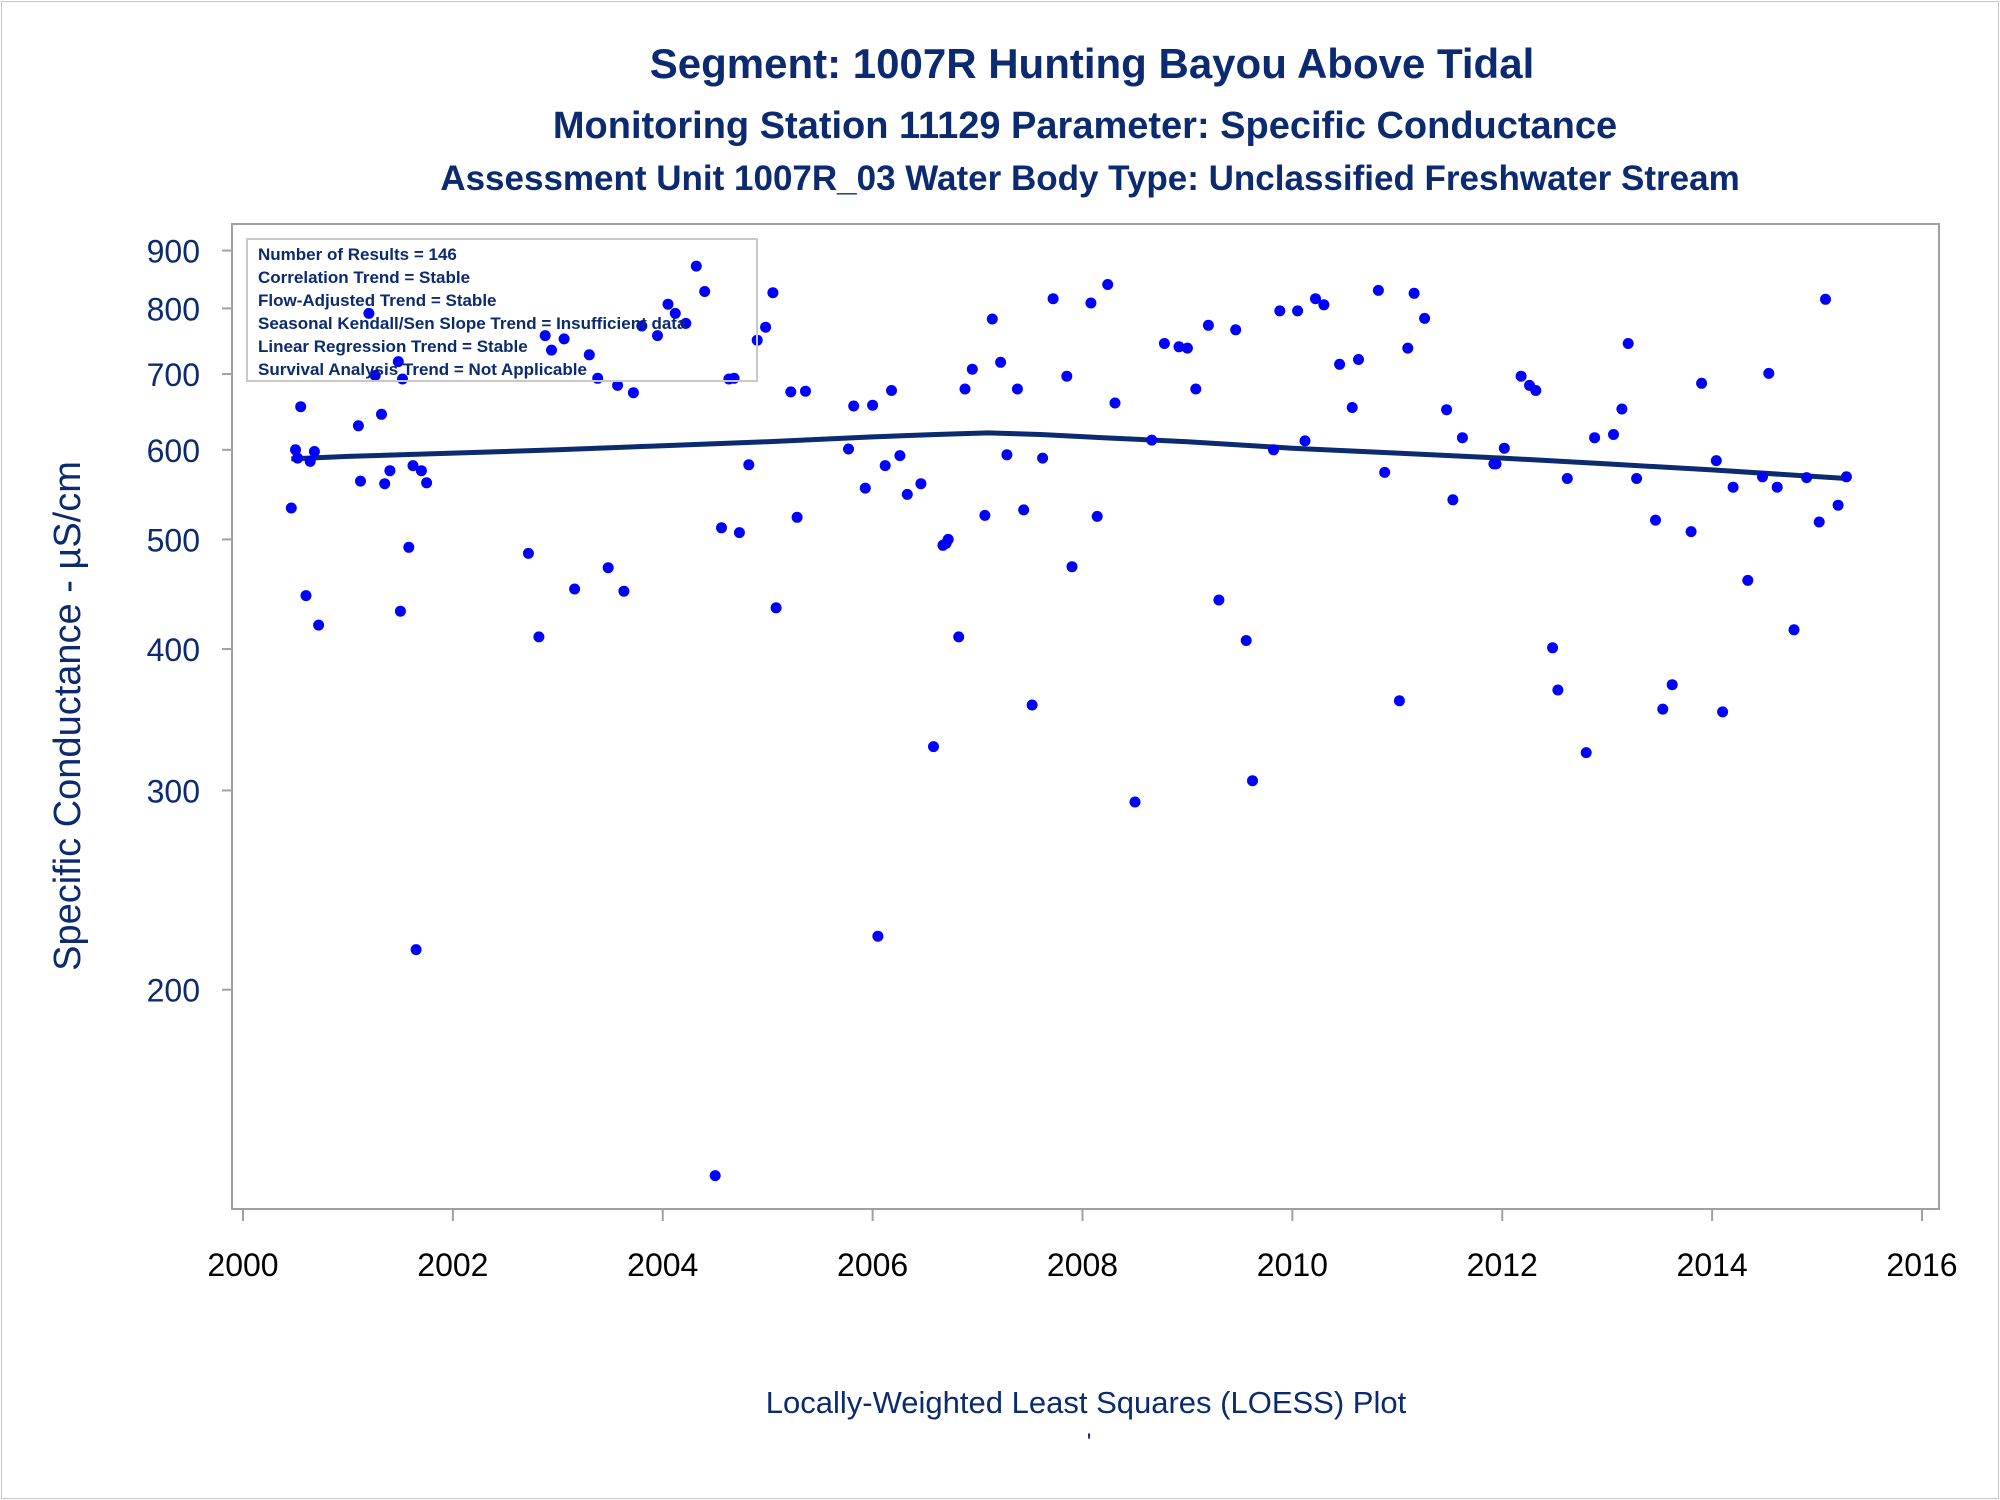 Image resolution: width=2000 pixels, height=1500 pixels. Describe the element at coordinates (1712, 1265) in the screenshot. I see `x-tick-label: 2014` at that location.